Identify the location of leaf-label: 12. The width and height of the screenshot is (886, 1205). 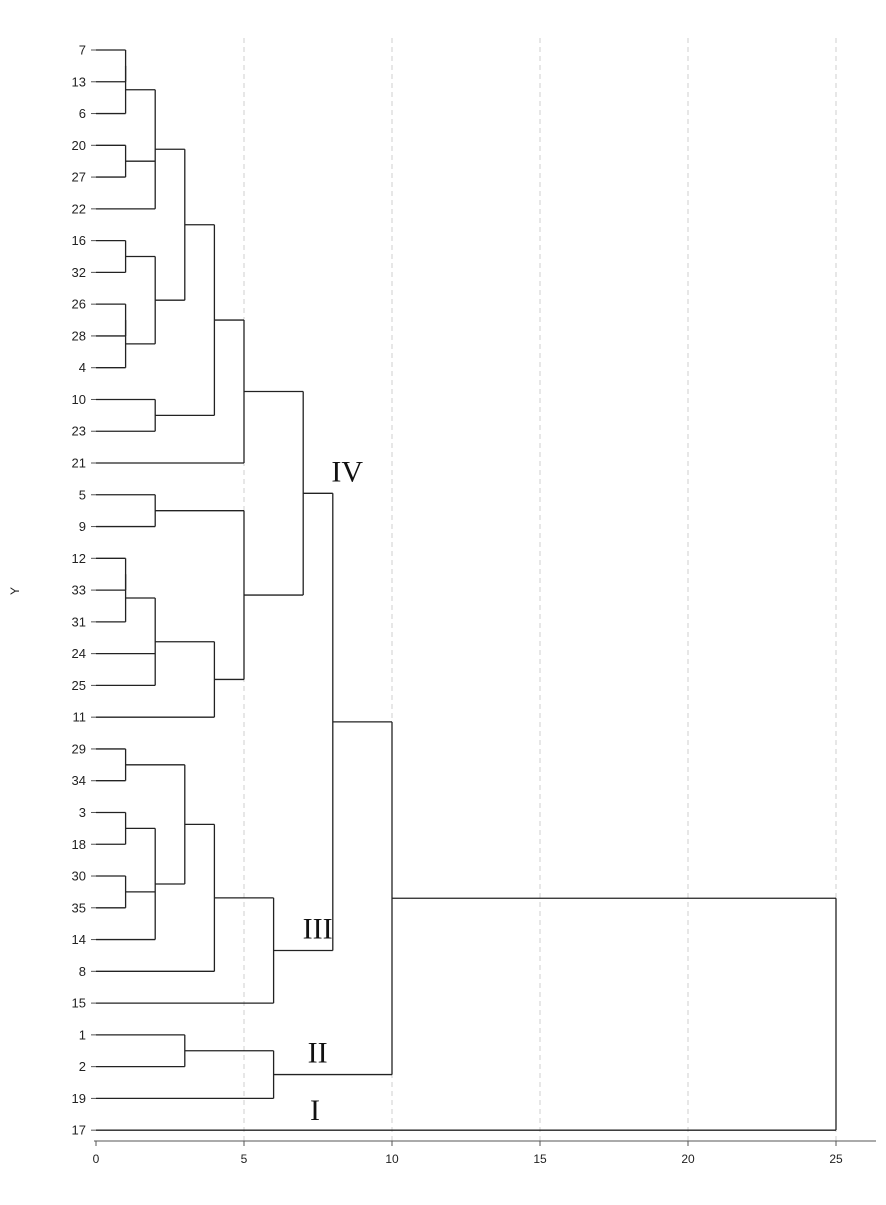
(79, 558).